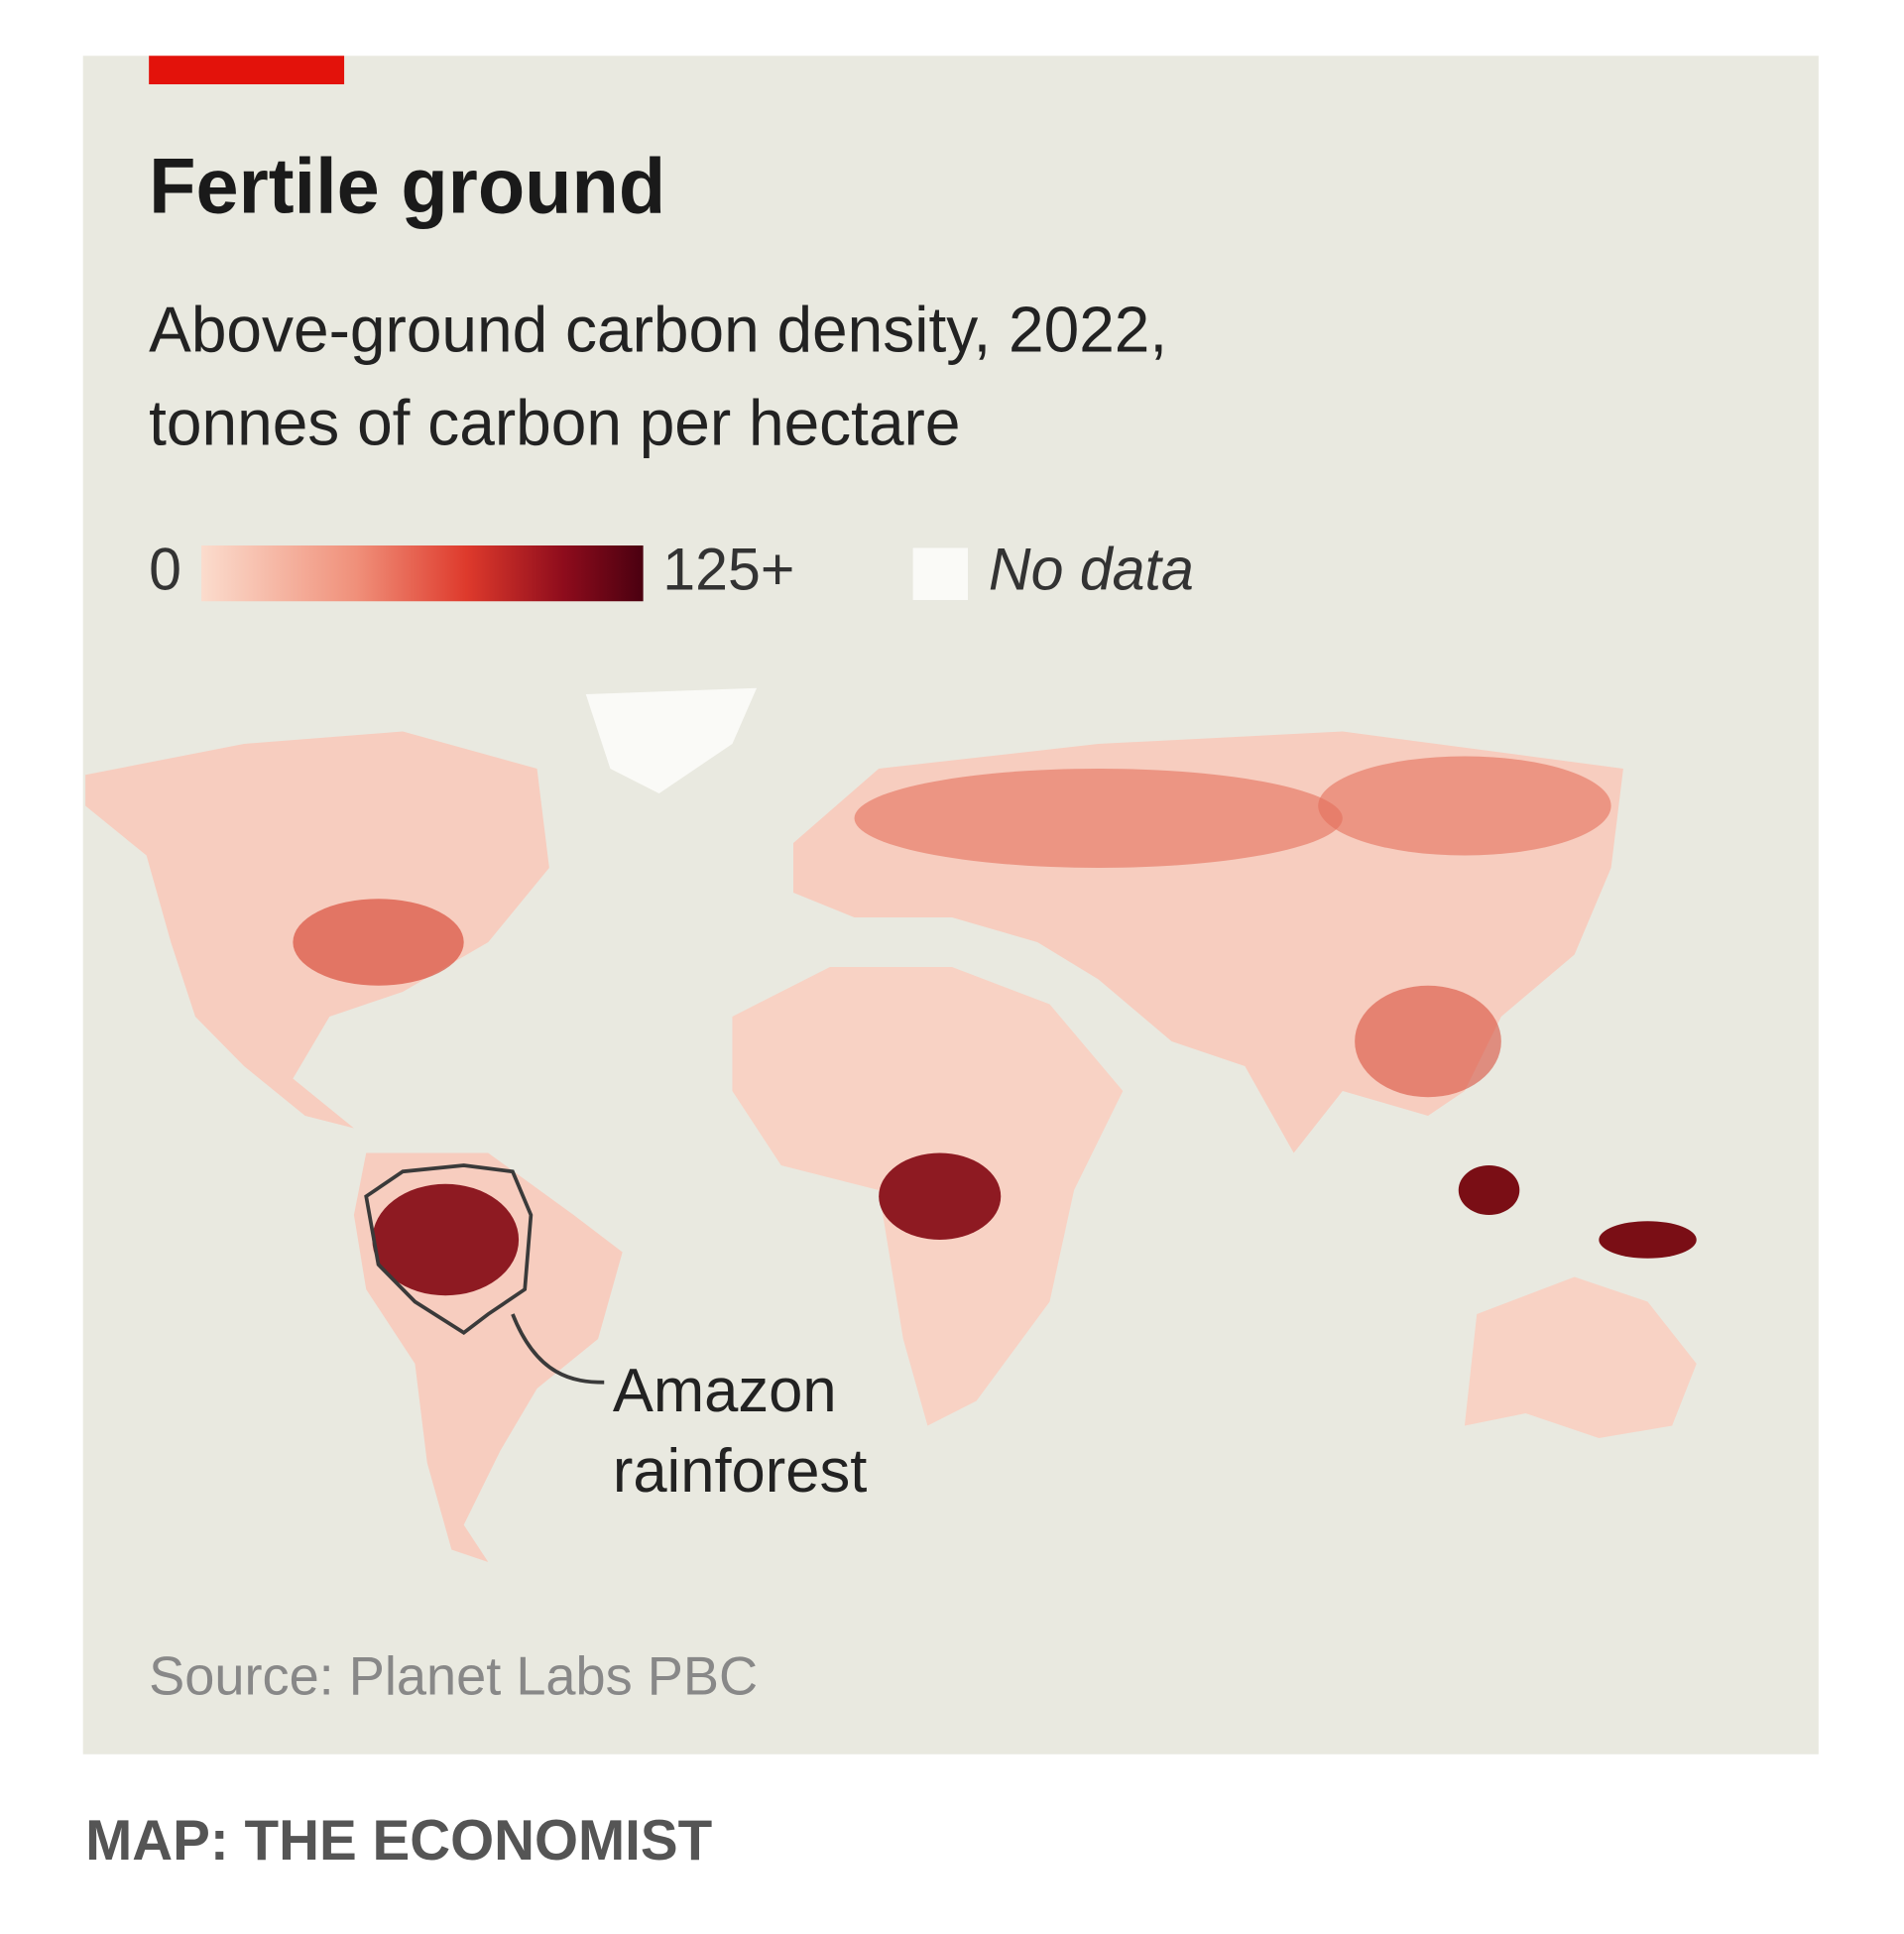 The height and width of the screenshot is (1934, 1904). I want to click on legend-gradient, so click(422, 573).